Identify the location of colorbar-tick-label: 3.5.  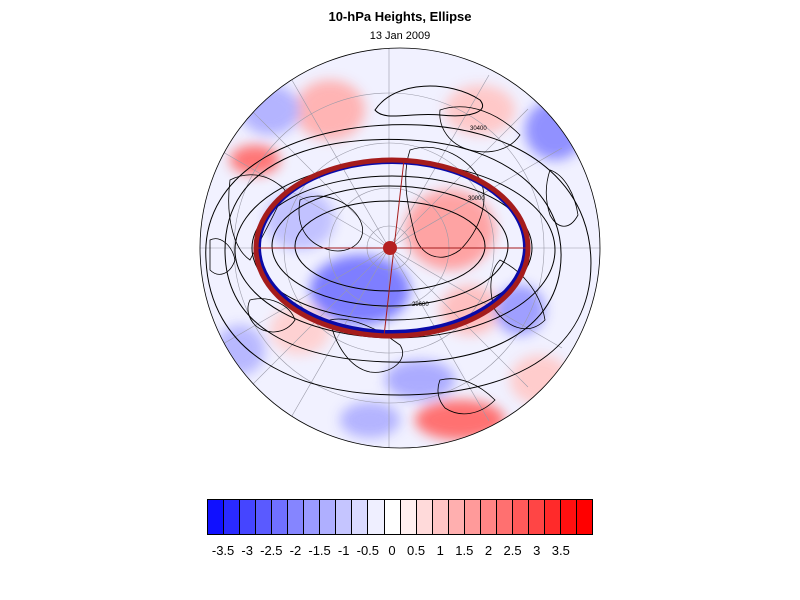
(560, 550).